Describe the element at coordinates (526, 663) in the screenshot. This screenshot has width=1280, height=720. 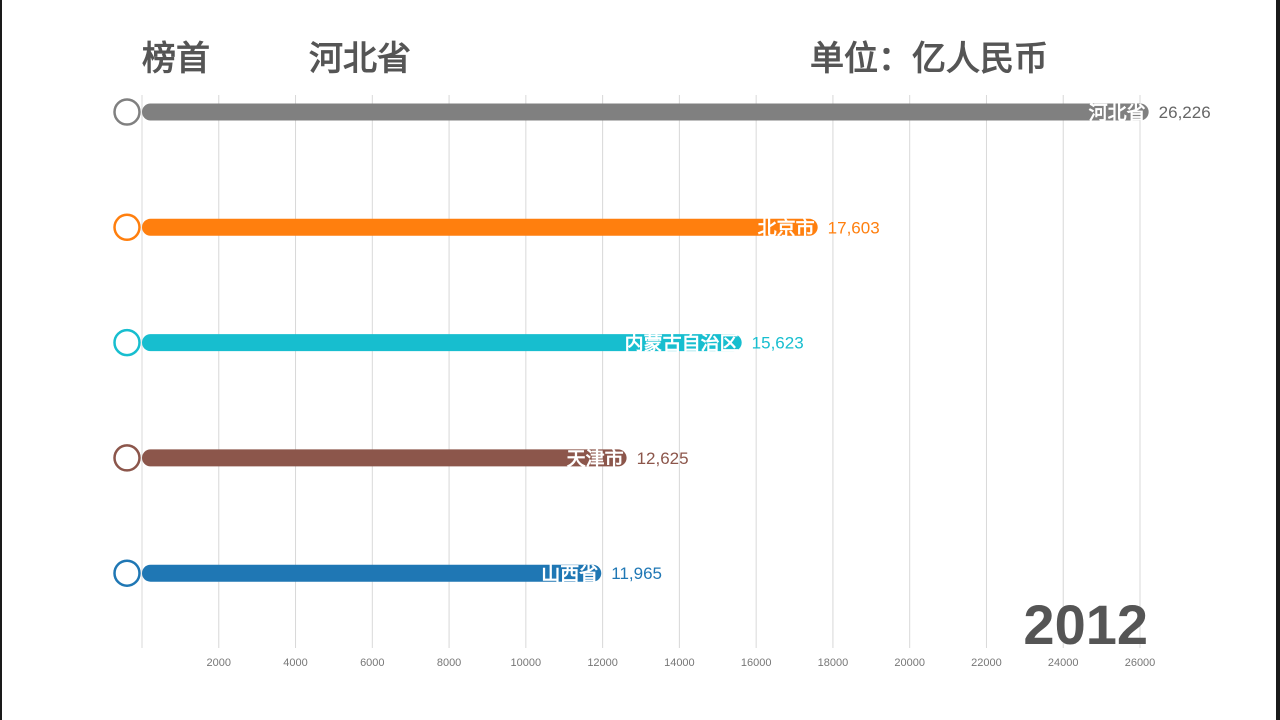
I see `x-tick-label: 10000` at that location.